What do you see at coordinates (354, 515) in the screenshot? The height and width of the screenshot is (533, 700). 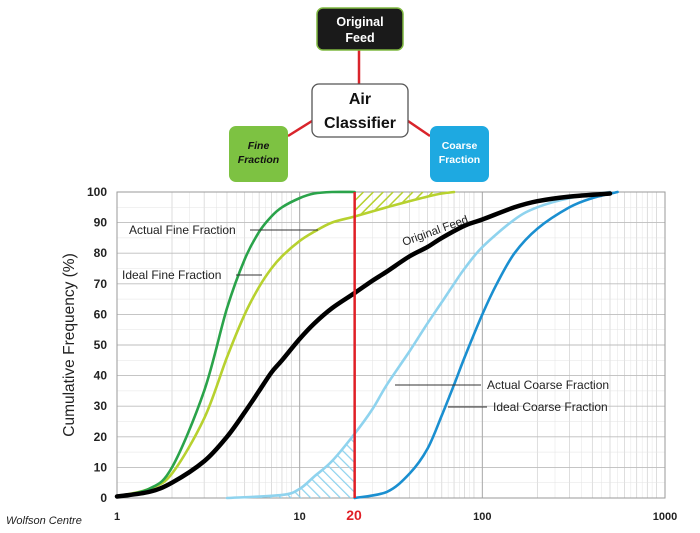 I see `cut-size-label: 20` at bounding box center [354, 515].